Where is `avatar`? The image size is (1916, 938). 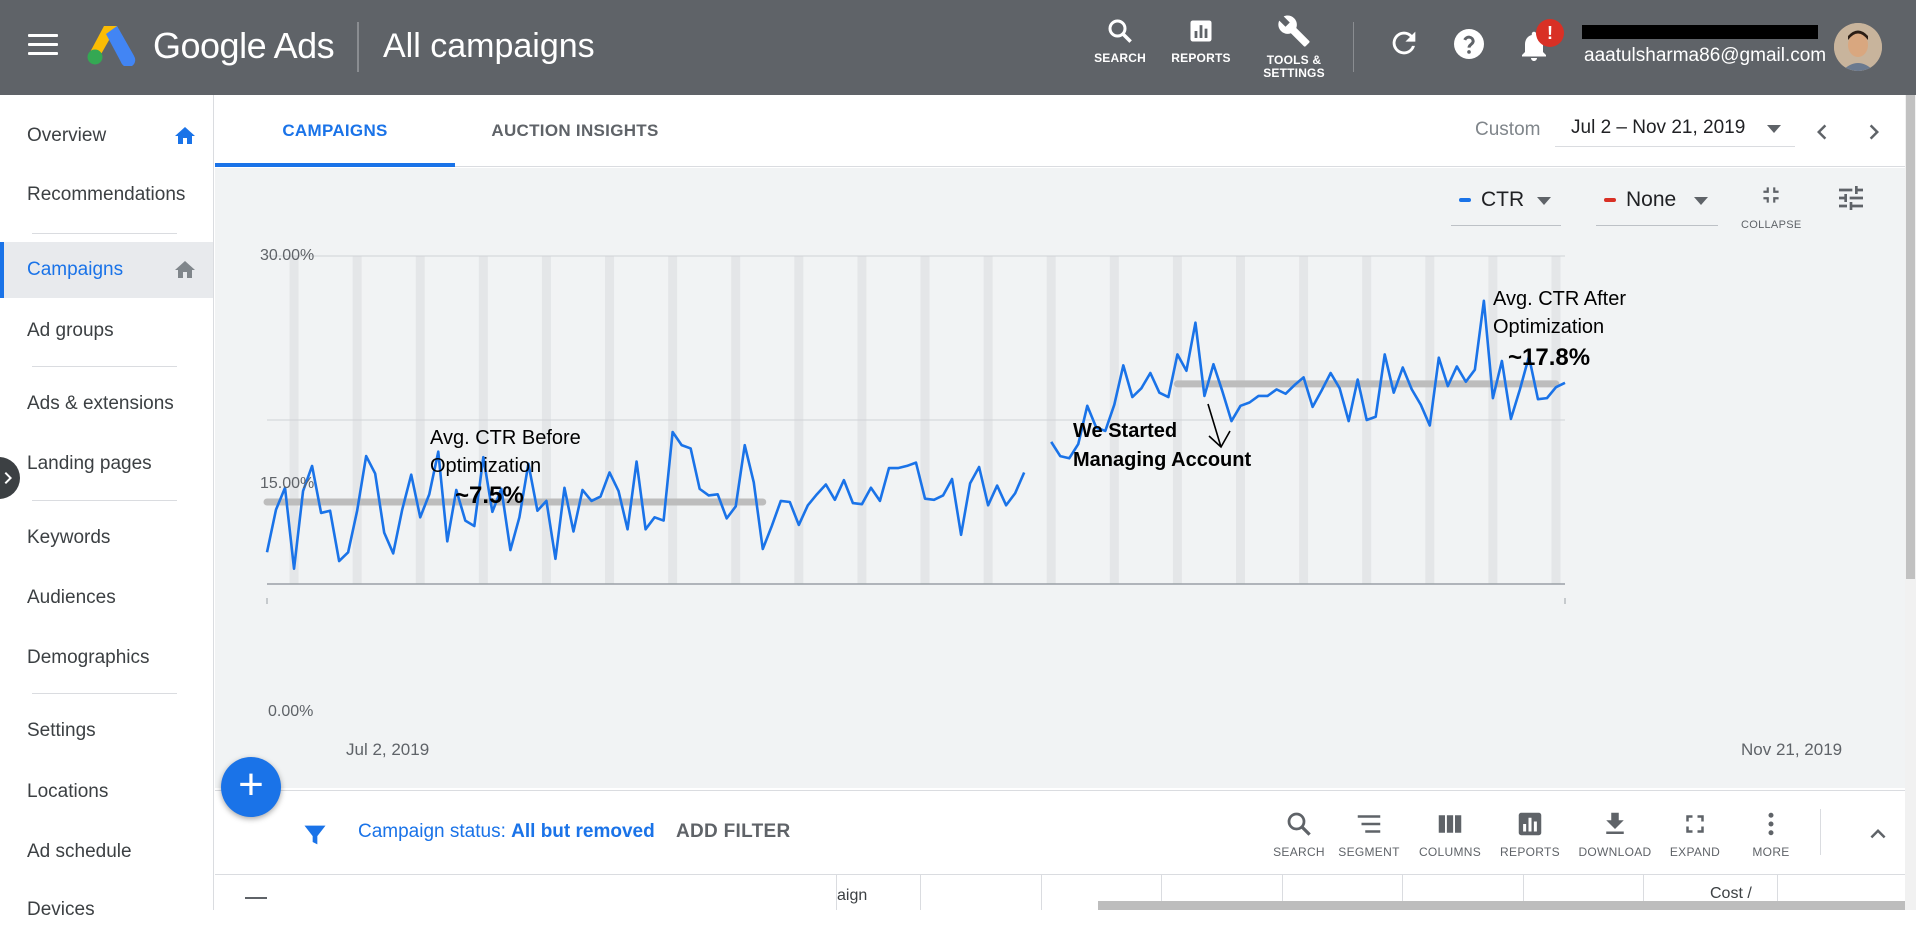
avatar is located at coordinates (1858, 47).